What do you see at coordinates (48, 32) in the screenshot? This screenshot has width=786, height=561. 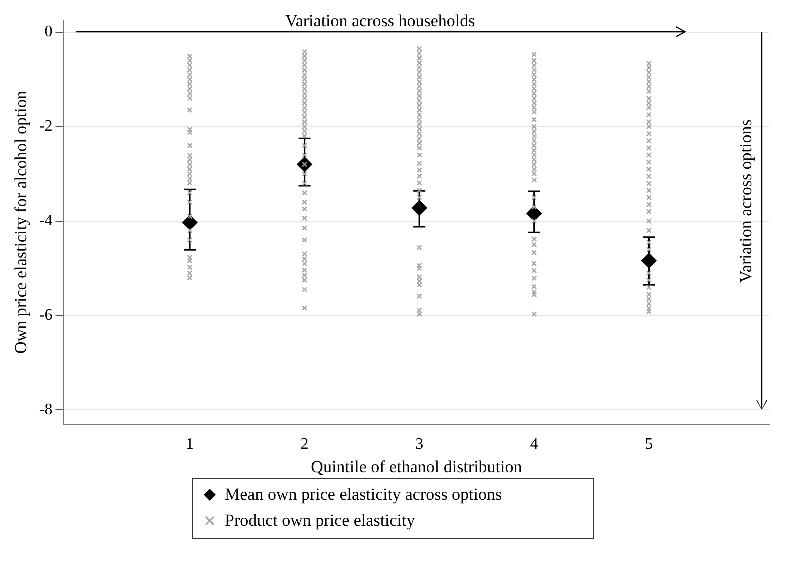 I see `y-tick-label: 0` at bounding box center [48, 32].